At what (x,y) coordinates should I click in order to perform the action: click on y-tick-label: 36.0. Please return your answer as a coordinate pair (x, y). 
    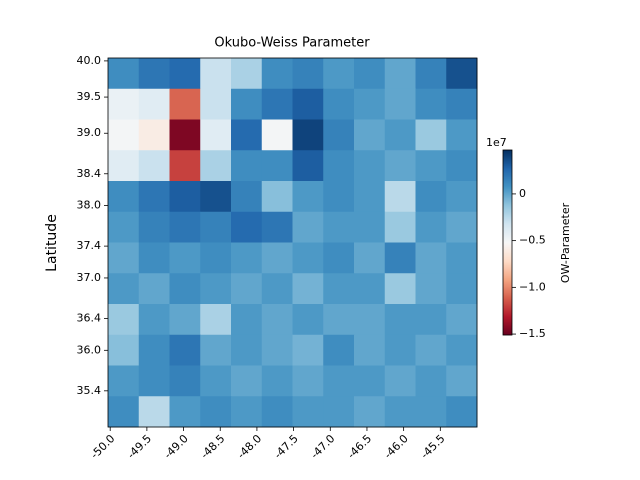
    Looking at the image, I should click on (89, 349).